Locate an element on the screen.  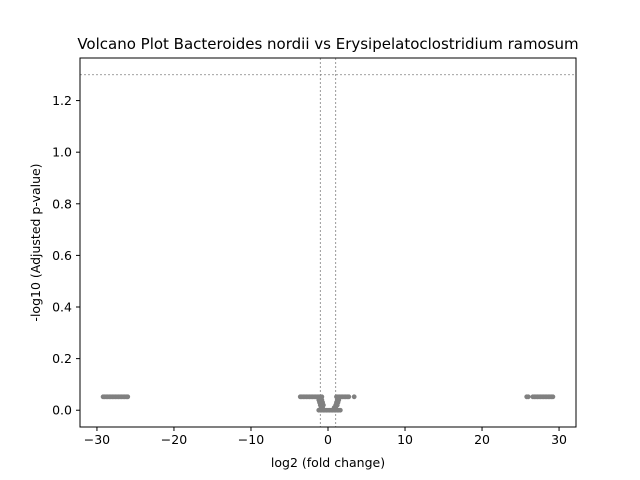
x-tick-label: 30 is located at coordinates (559, 439).